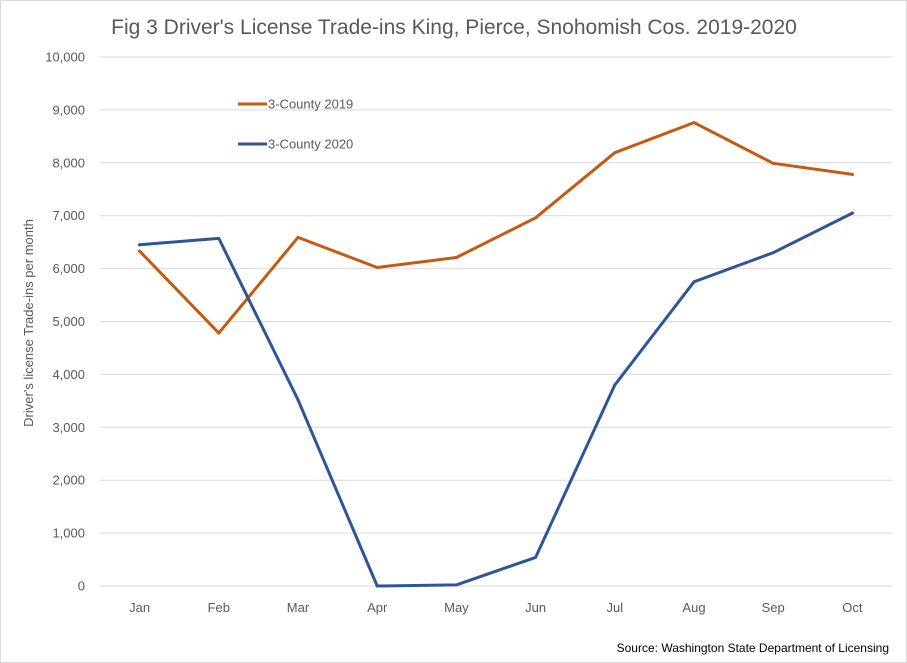 Image resolution: width=907 pixels, height=663 pixels. Describe the element at coordinates (68, 268) in the screenshot. I see `y-tick-label: 6,000` at that location.